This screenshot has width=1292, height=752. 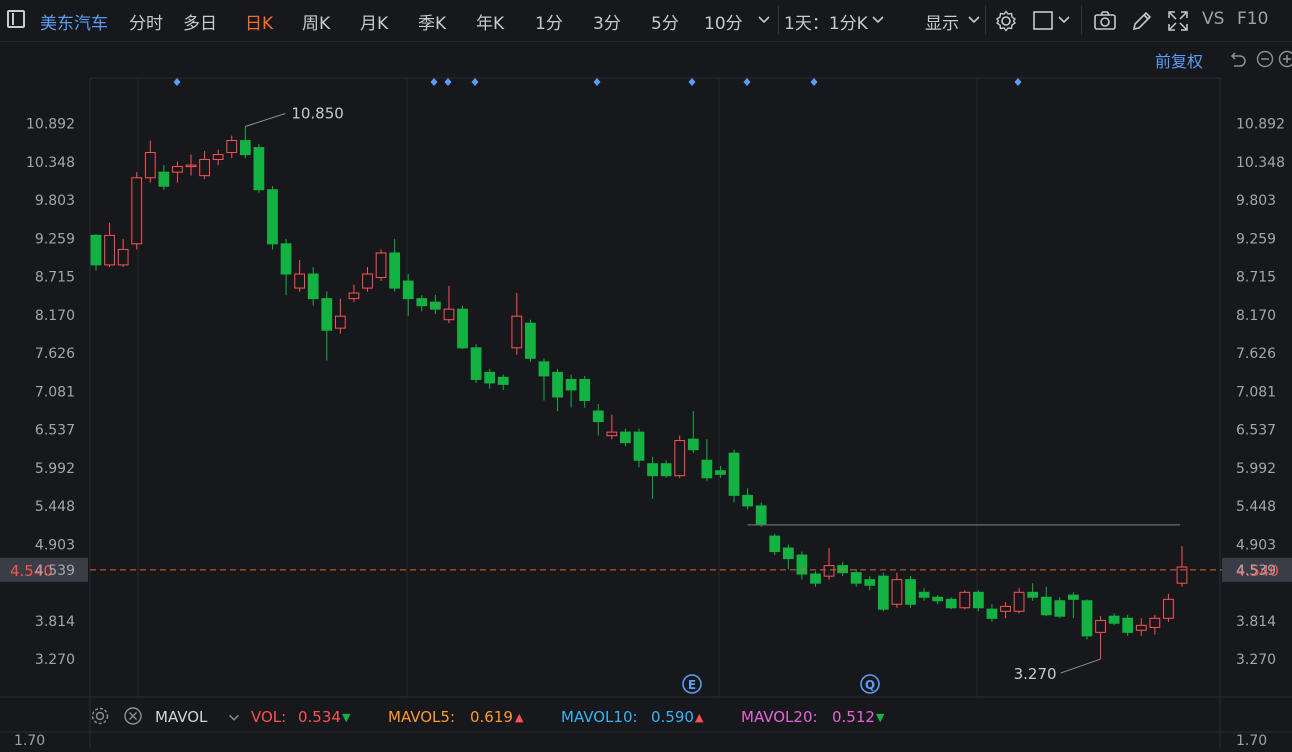 What do you see at coordinates (1035, 674) in the screenshot?
I see `low-price-label: 3.270` at bounding box center [1035, 674].